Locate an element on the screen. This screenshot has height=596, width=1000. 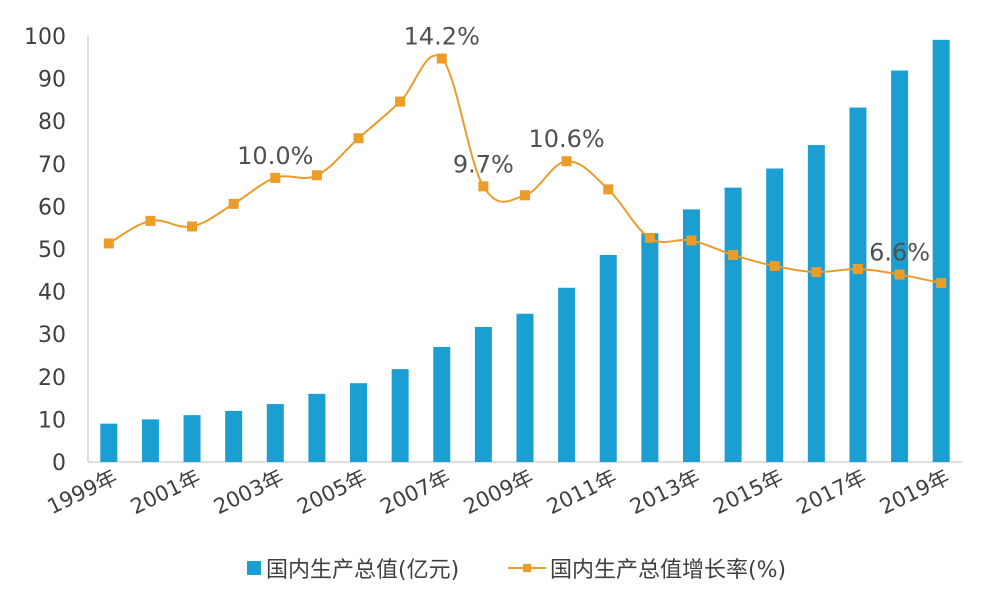
y-tick-label: 80 is located at coordinates (52, 122).